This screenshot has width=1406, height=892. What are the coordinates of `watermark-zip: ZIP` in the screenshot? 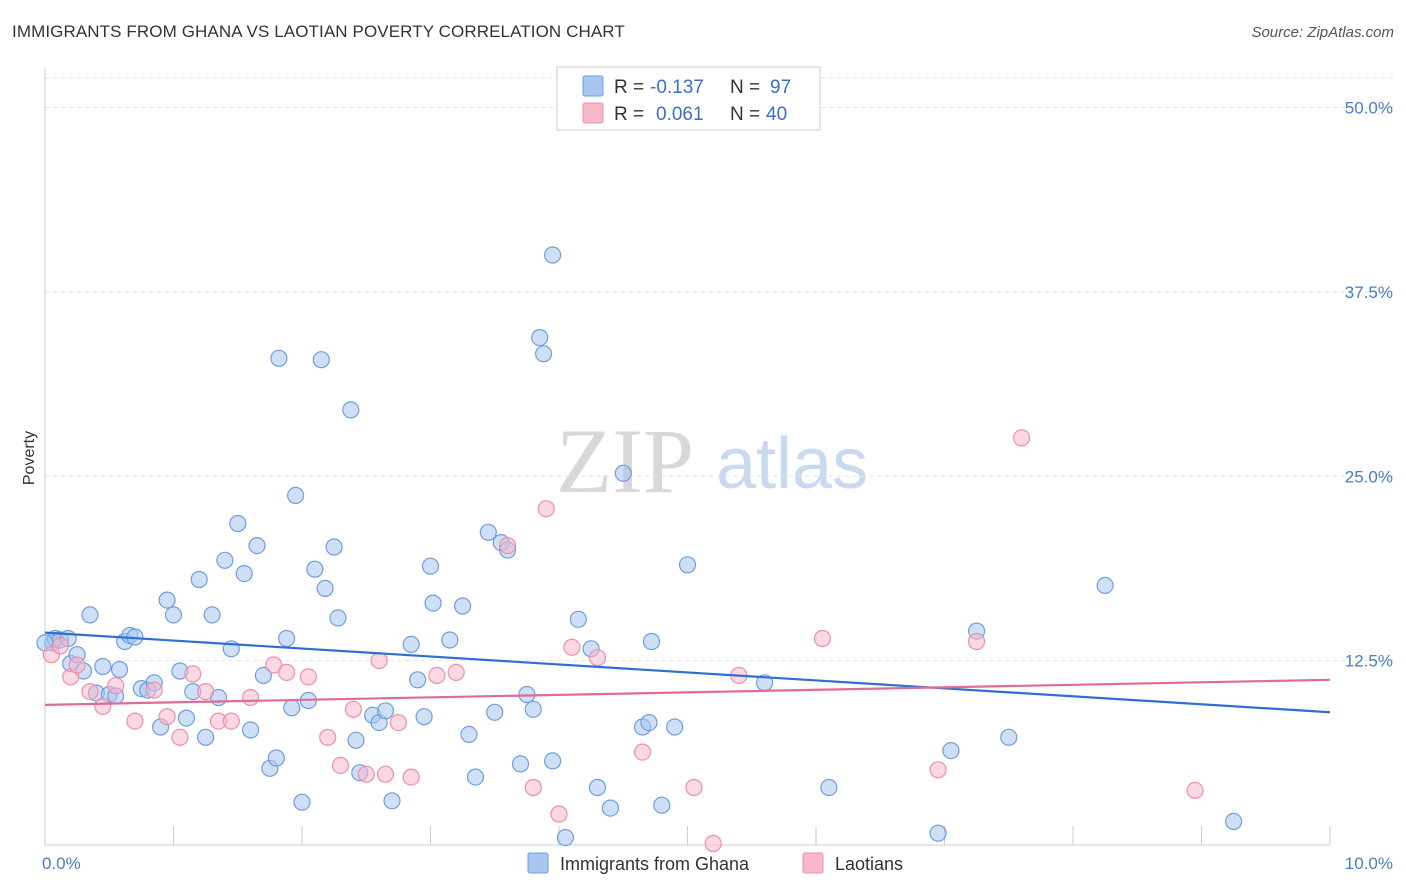 It's located at (625, 461).